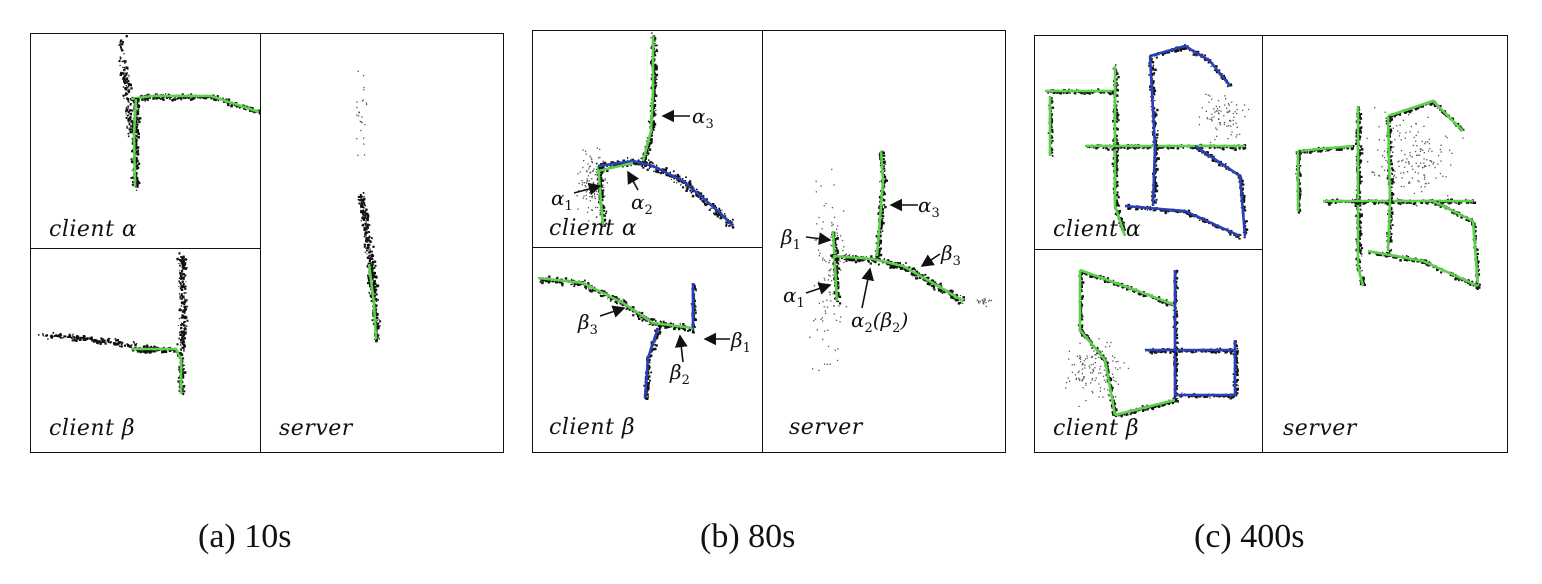 This screenshot has width=1542, height=584. I want to click on fig-a-caption: (a) 10s, so click(245, 536).